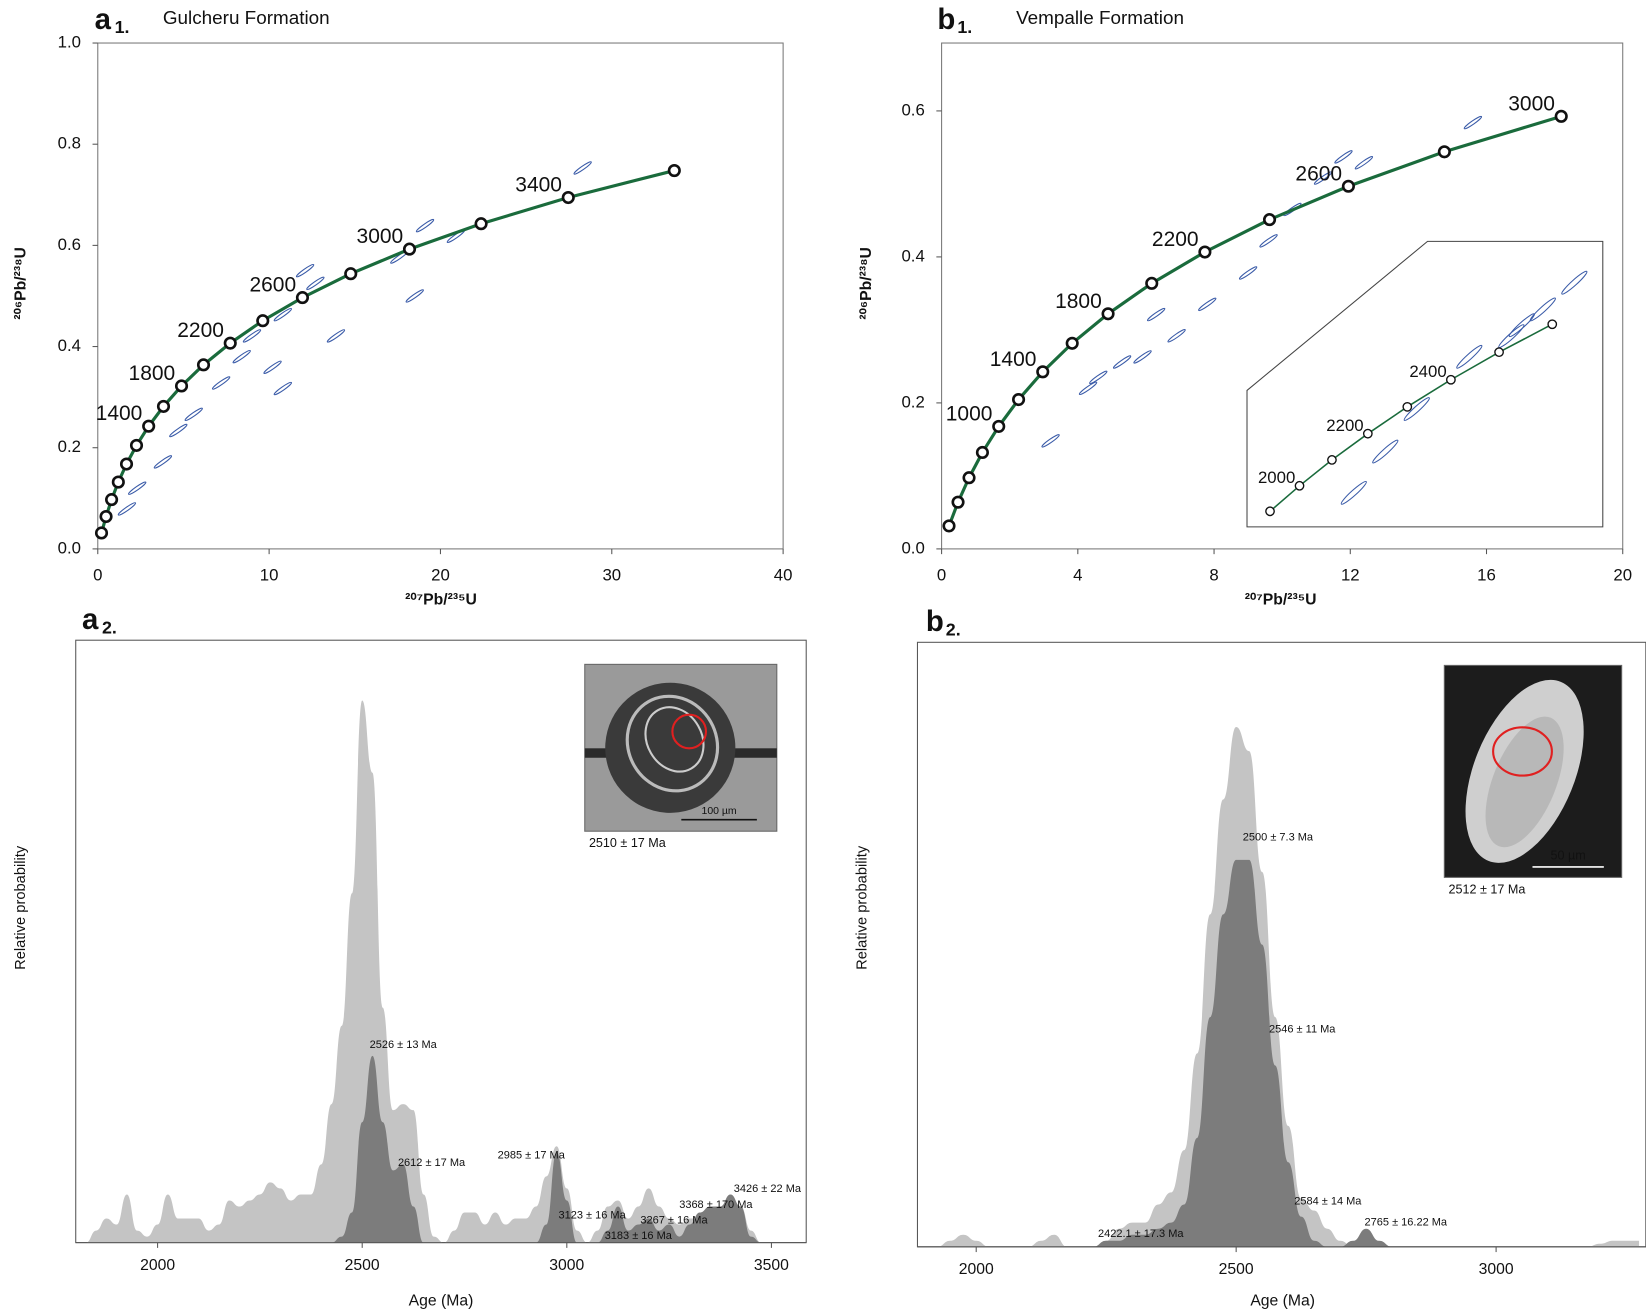  I want to click on peak-annotation: 2612 ± 17 Ma, so click(432, 1163).